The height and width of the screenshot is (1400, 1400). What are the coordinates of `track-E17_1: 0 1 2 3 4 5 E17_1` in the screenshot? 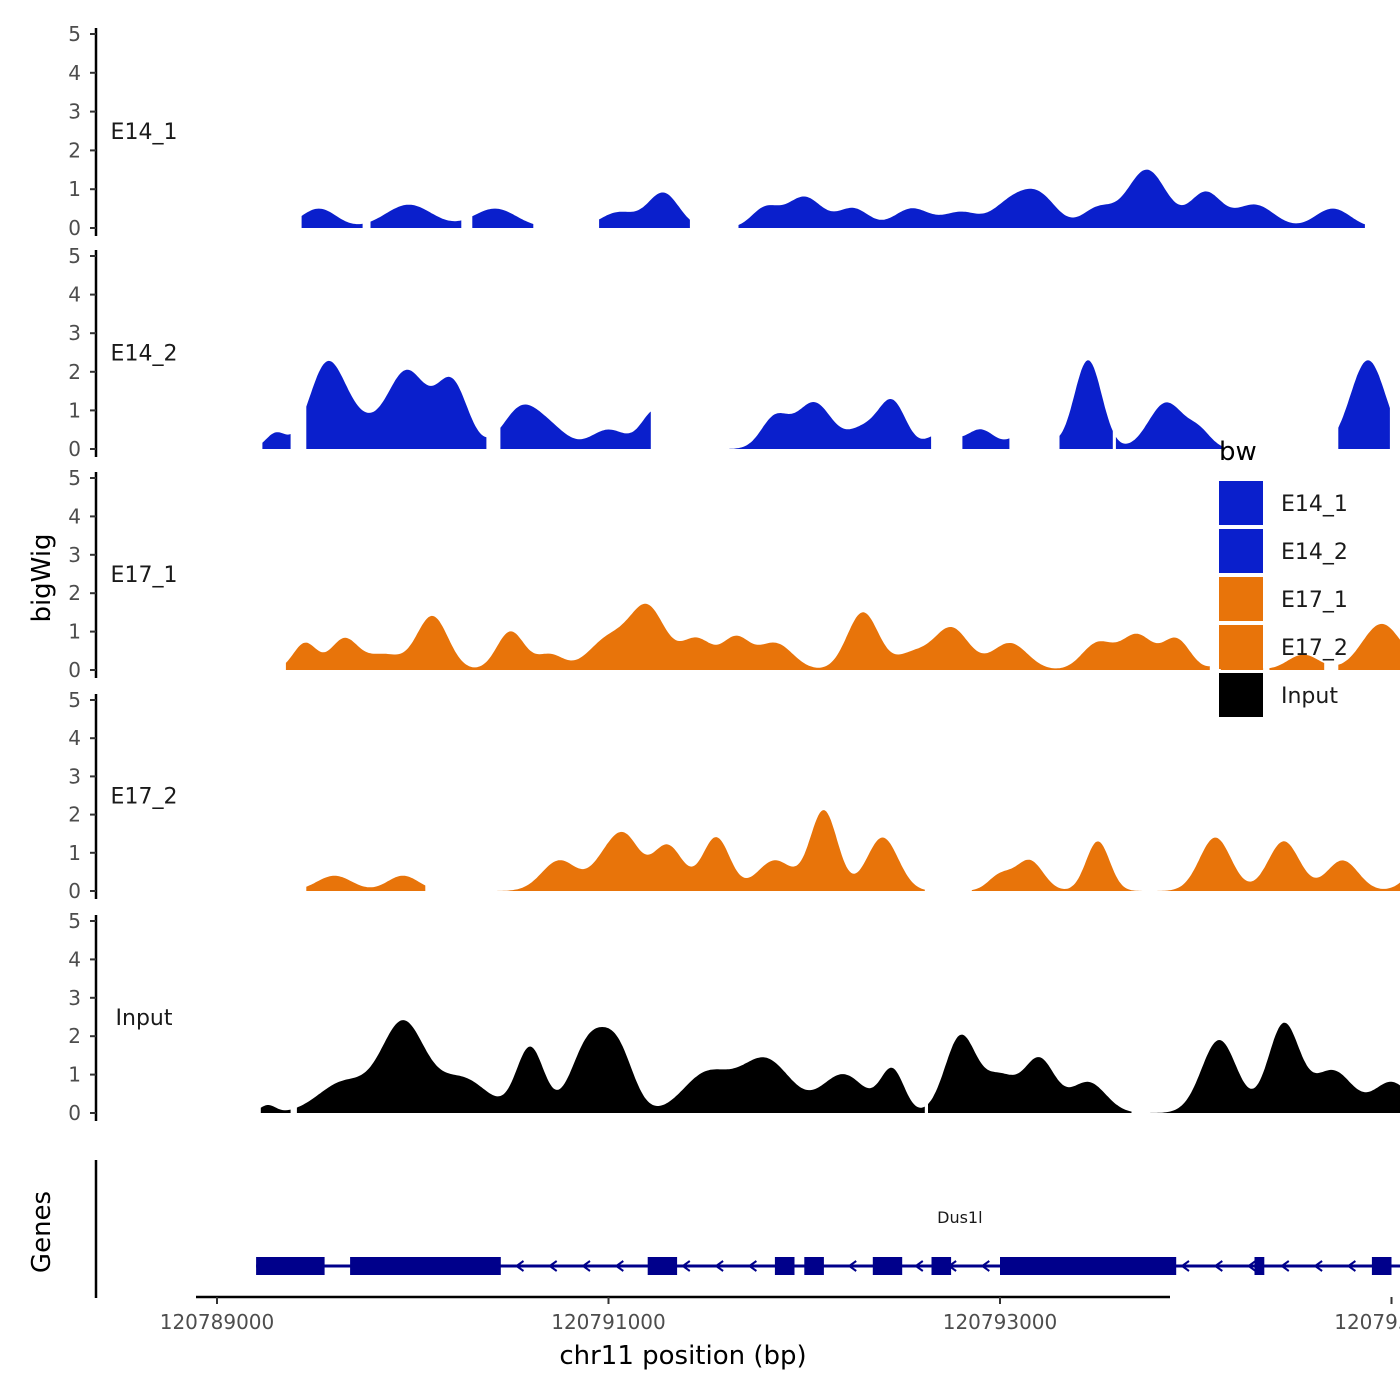 It's located at (734, 574).